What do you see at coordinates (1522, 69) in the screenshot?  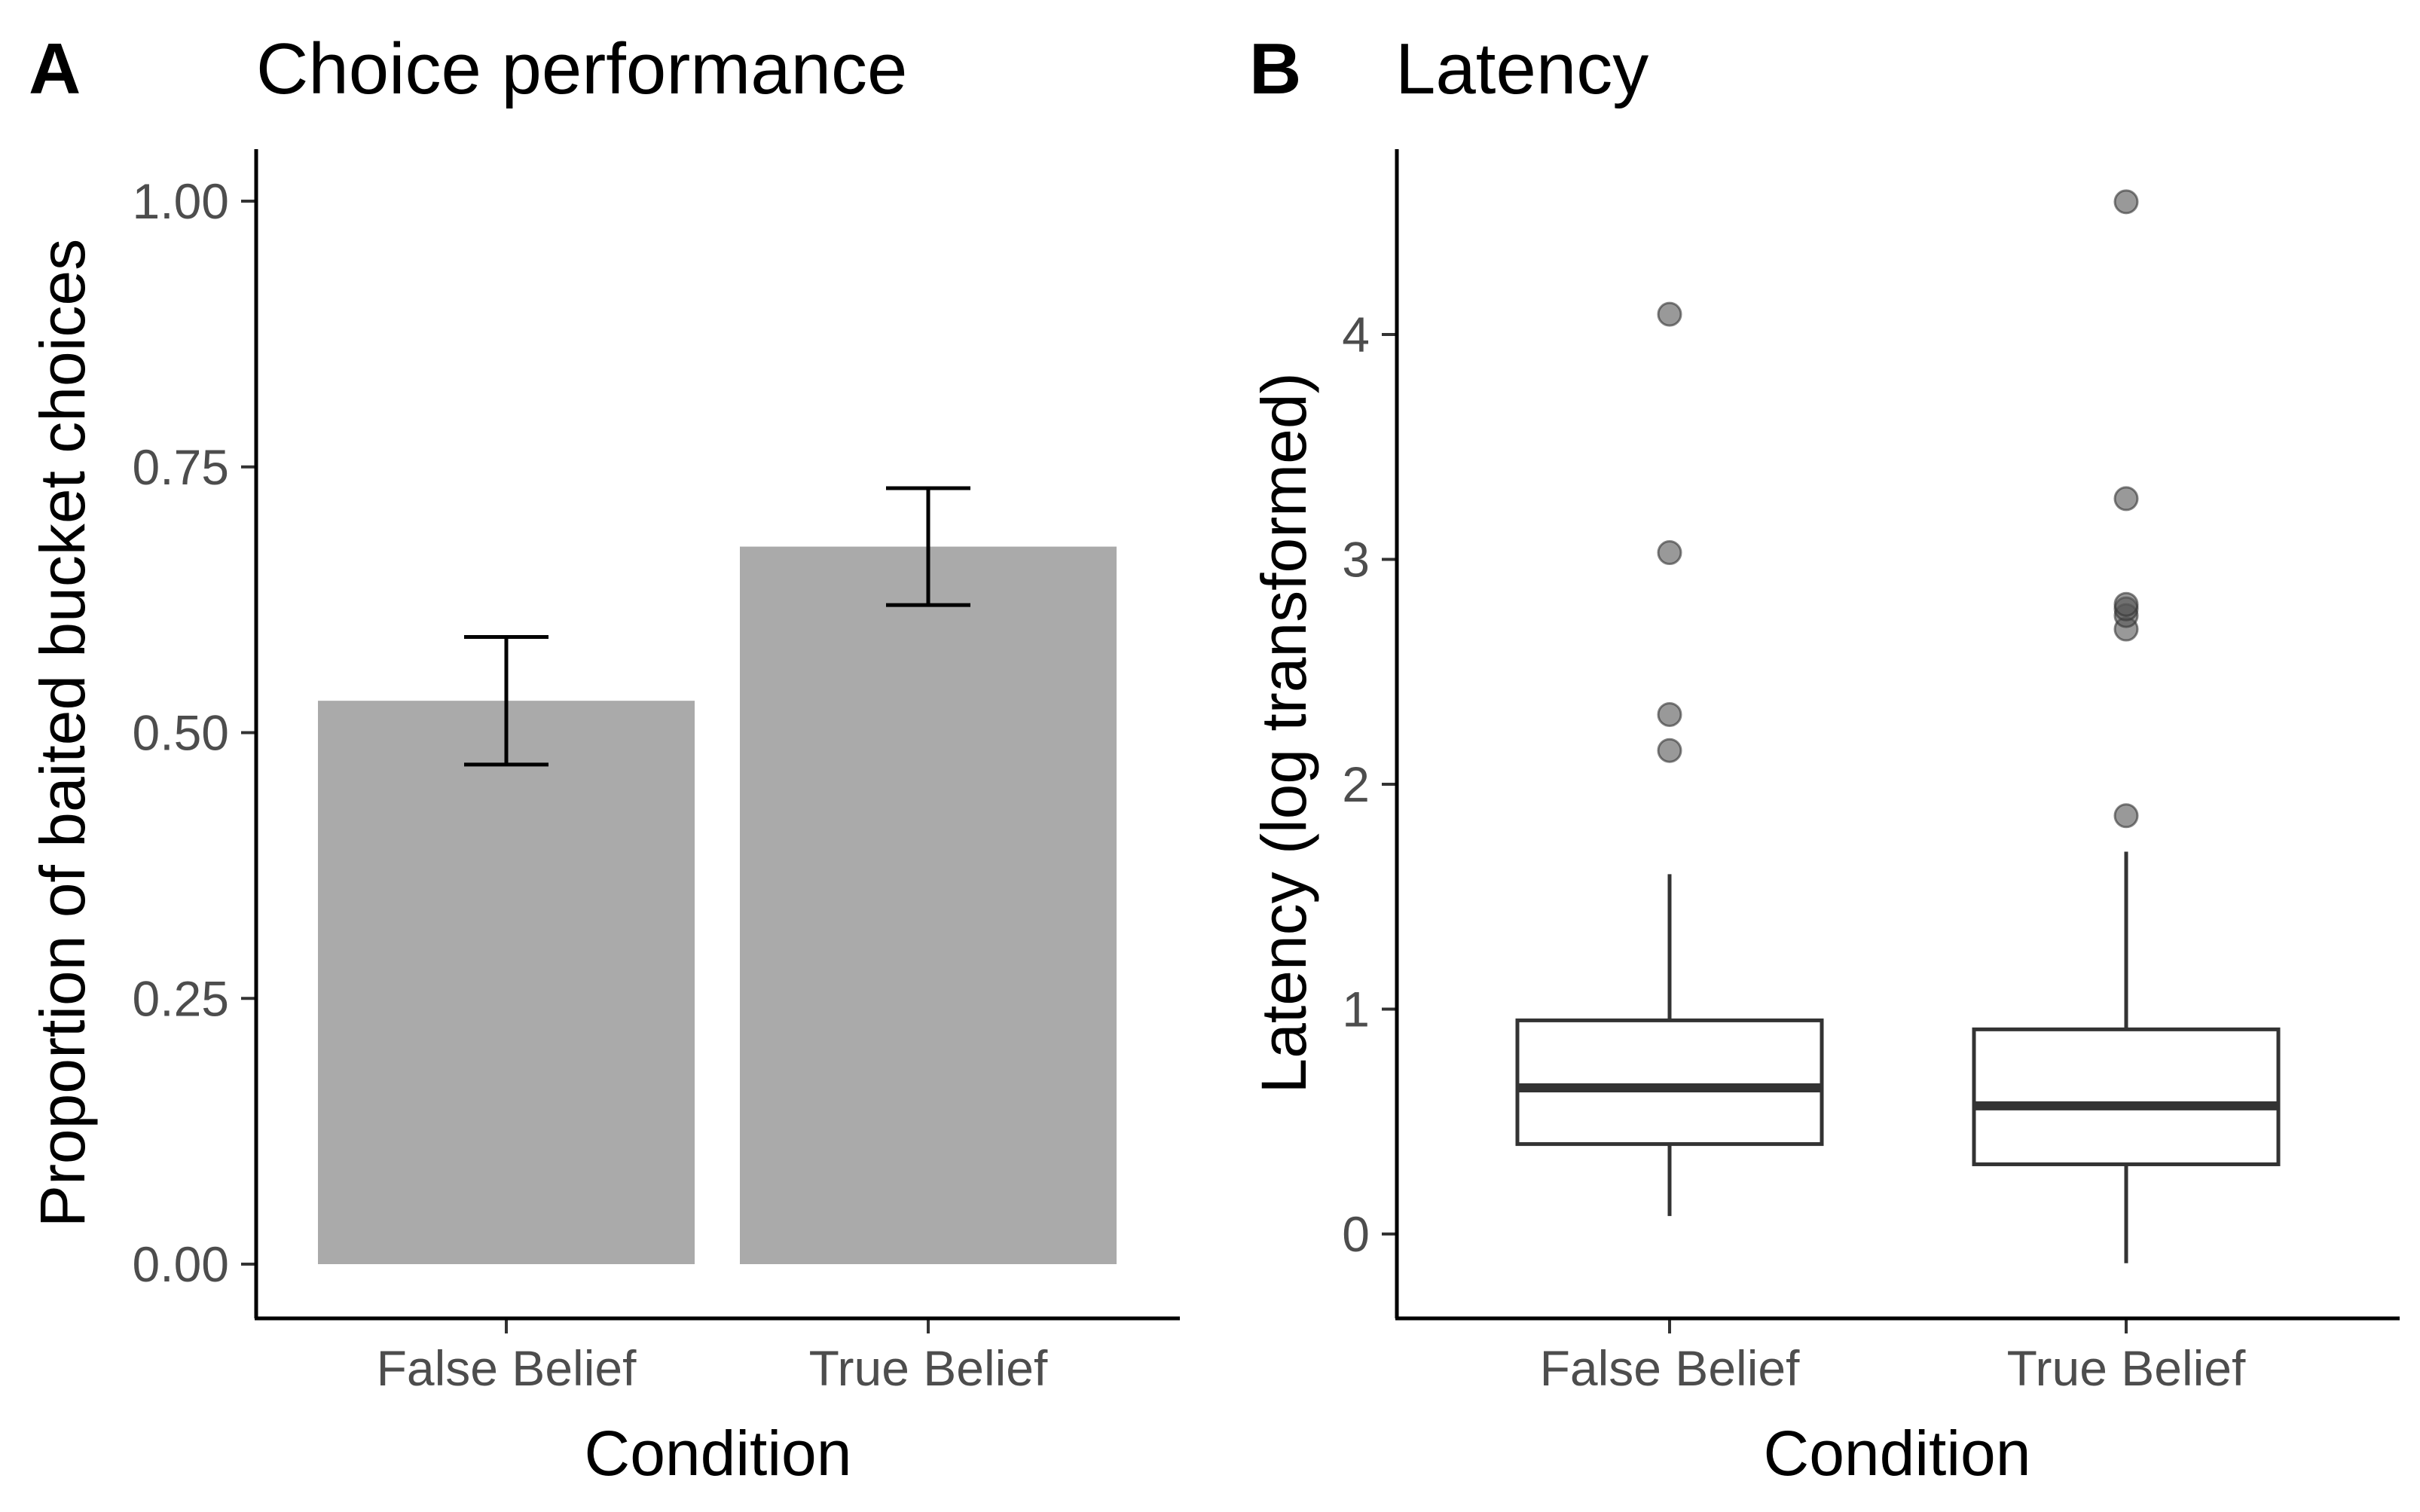 I see `panel-b-title: Latency` at bounding box center [1522, 69].